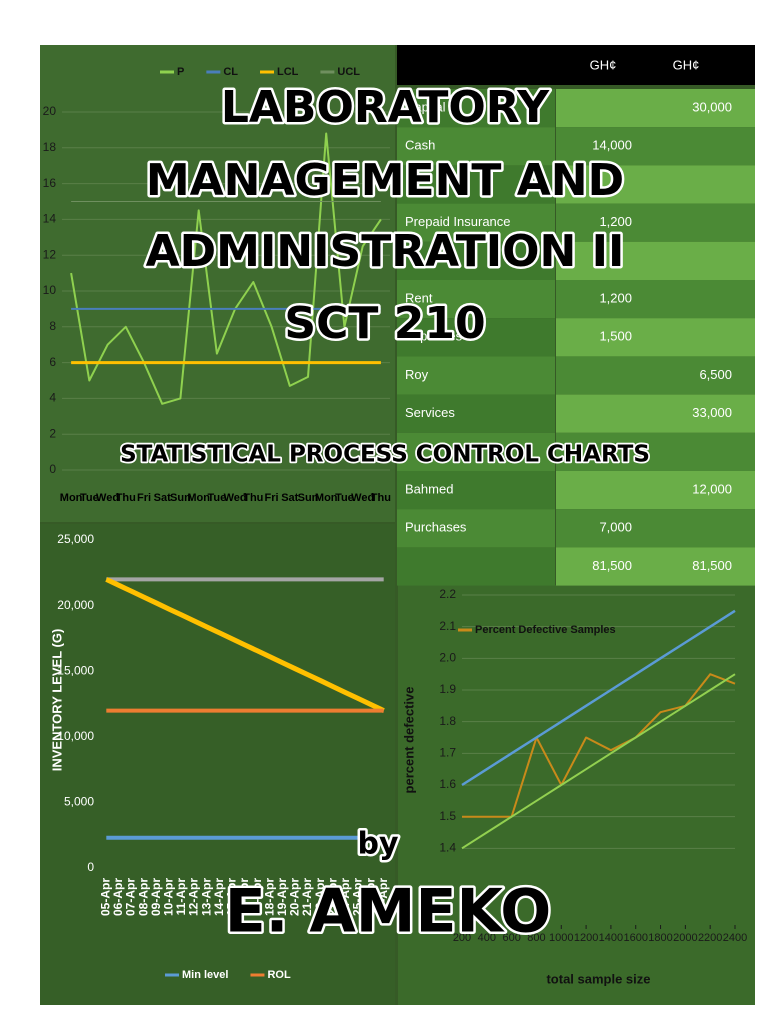  What do you see at coordinates (383, 897) in the screenshot?
I see `x-tick-label: 27-Apr` at bounding box center [383, 897].